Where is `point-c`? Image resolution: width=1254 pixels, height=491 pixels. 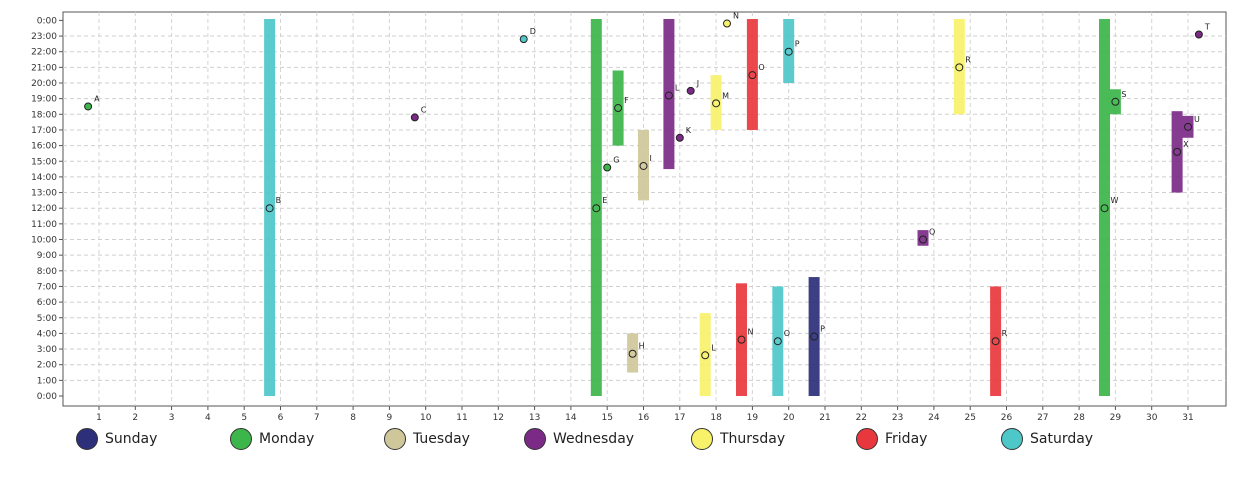
point-c is located at coordinates (414, 117).